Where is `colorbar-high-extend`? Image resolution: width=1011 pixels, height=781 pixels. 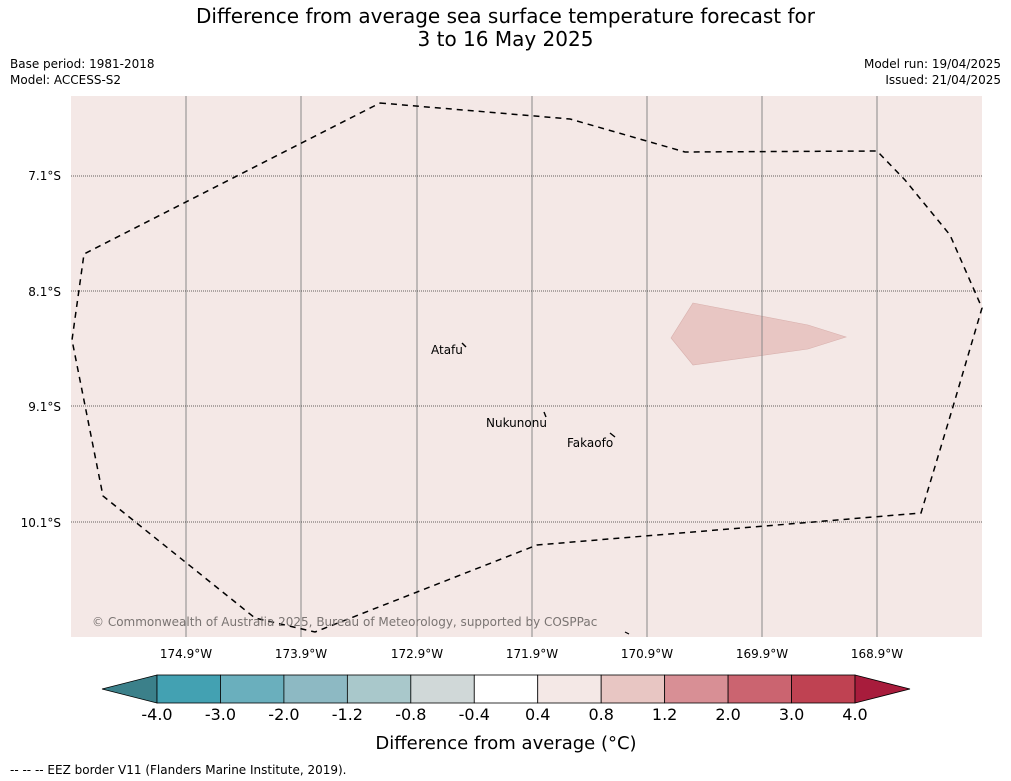
colorbar-high-extend is located at coordinates (882, 689).